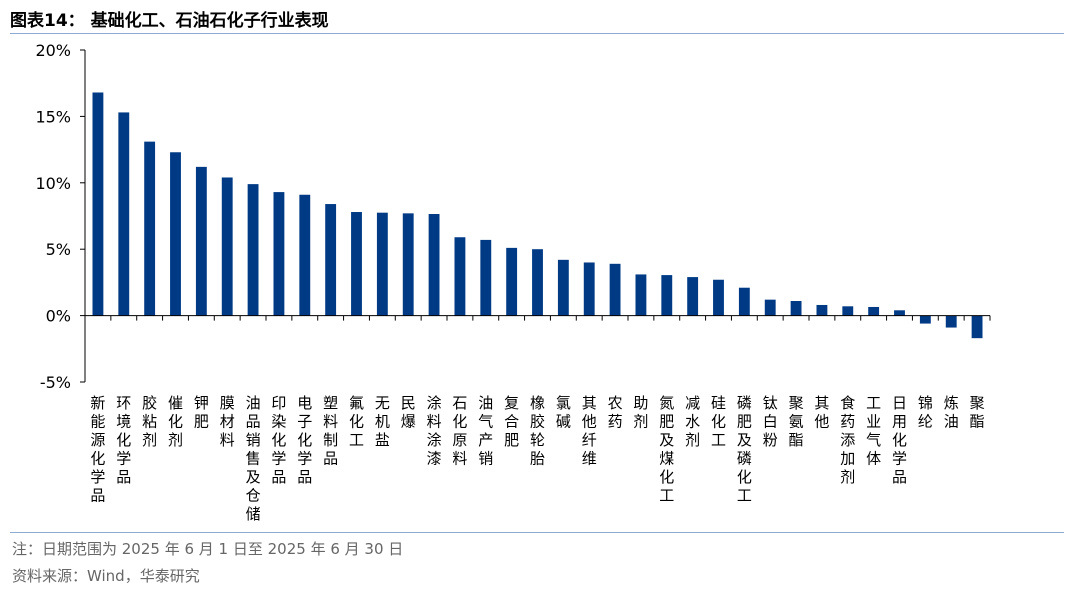  I want to click on x-category-label: 钛白粉, so click(770, 421).